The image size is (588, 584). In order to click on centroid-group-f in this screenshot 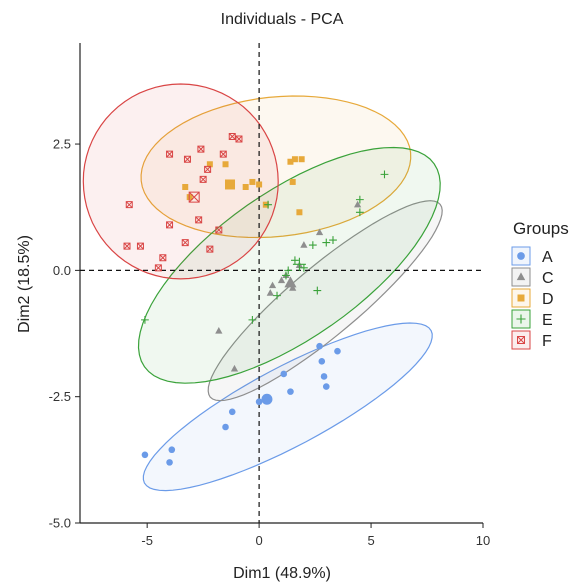, I will do `click(194, 197)`.